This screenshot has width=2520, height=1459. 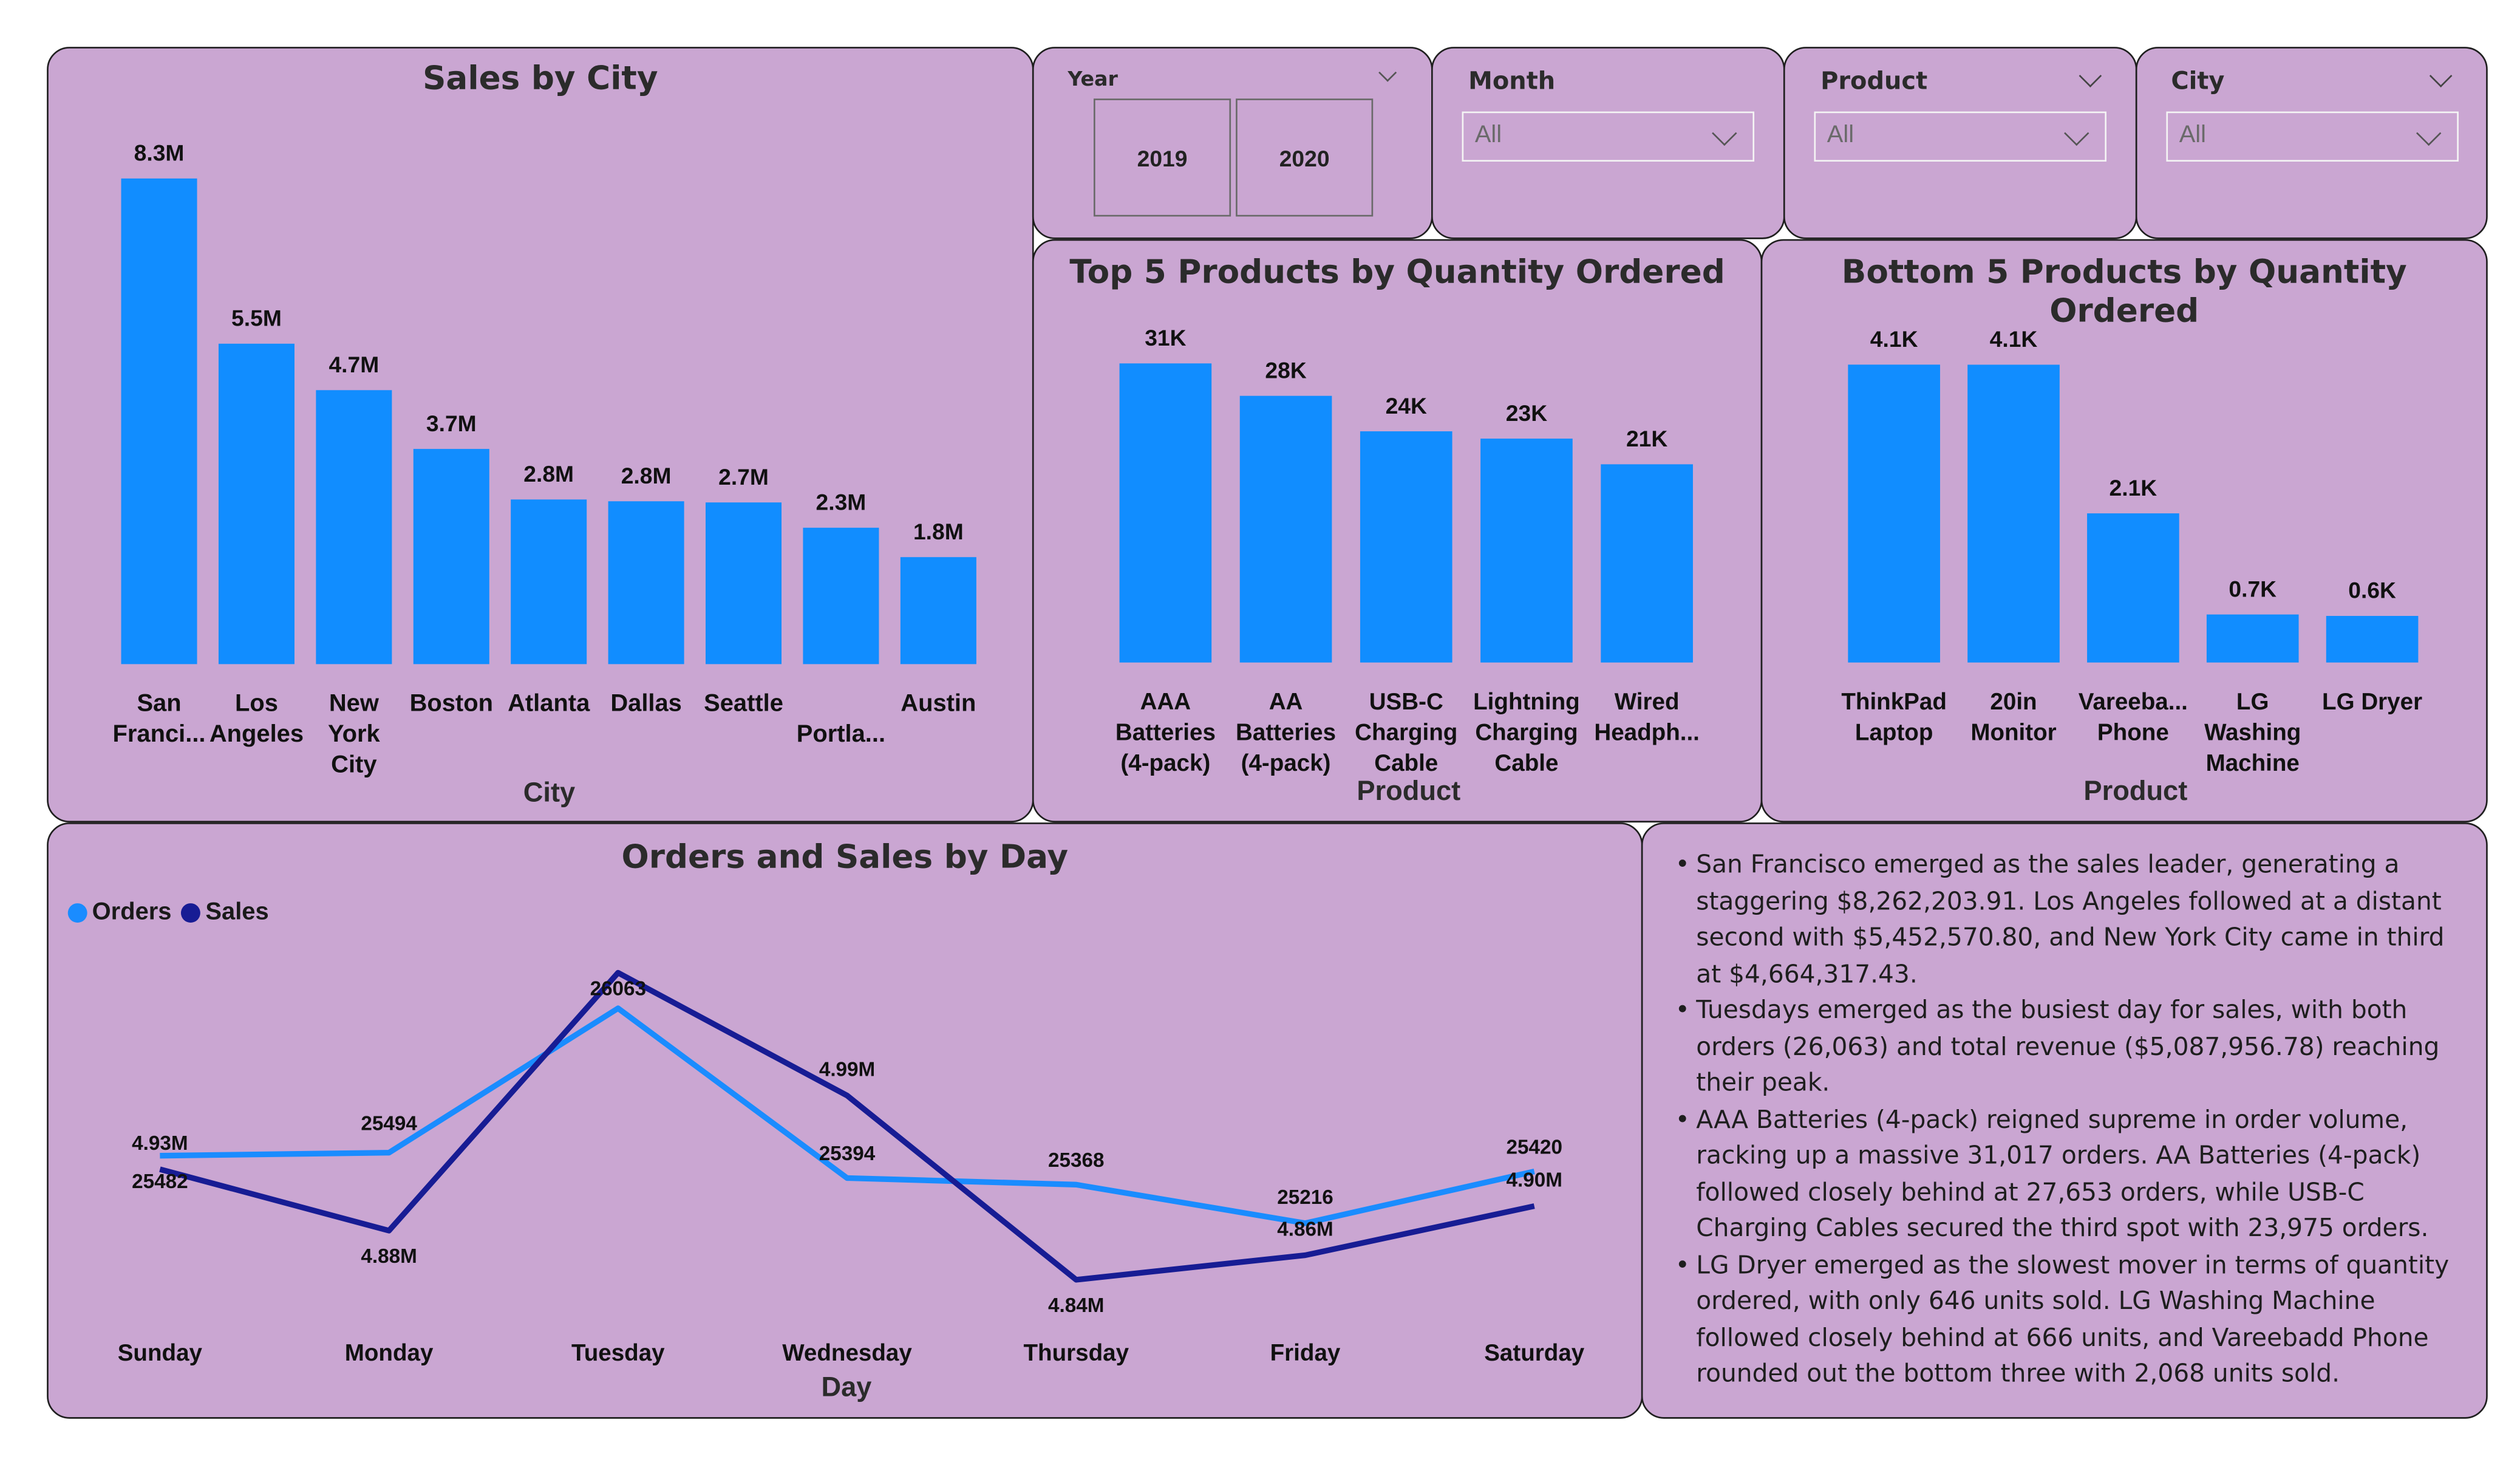 I want to click on category-label: Angeles, so click(x=256, y=734).